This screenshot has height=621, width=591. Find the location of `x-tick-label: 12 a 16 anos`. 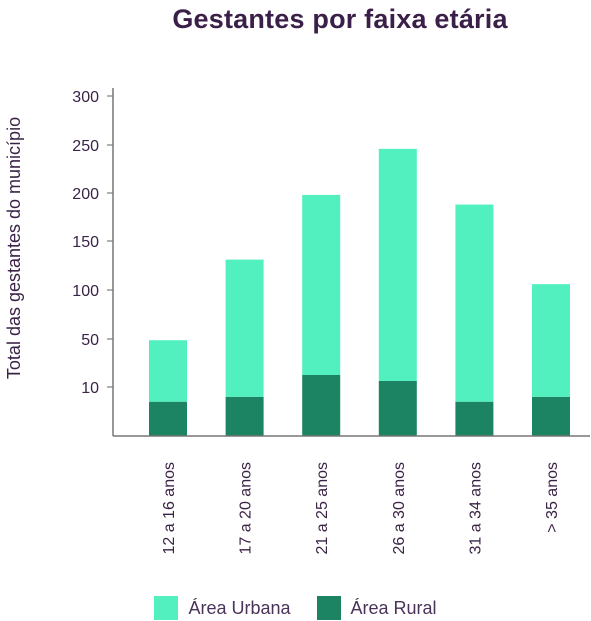

x-tick-label: 12 a 16 anos is located at coordinates (169, 508).